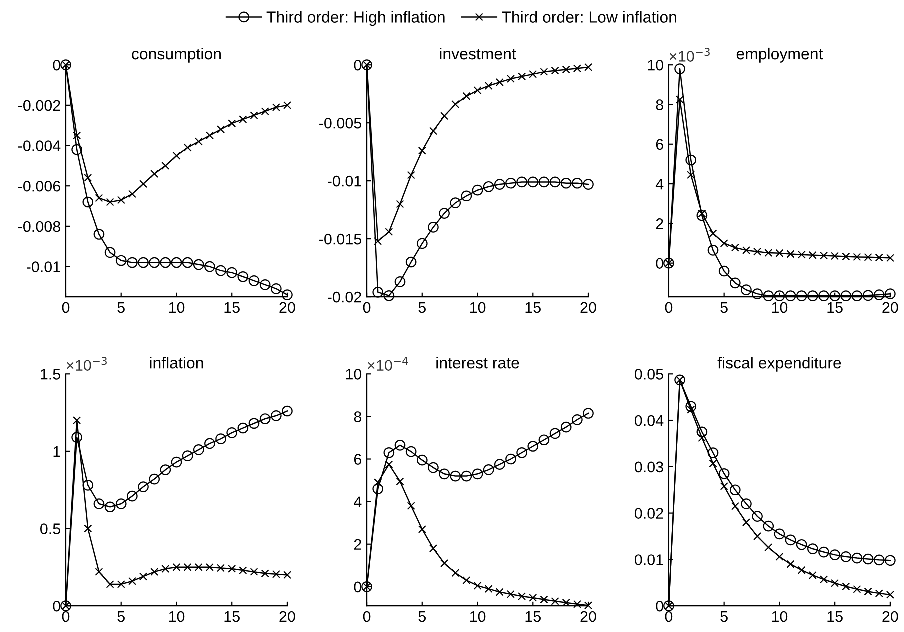  Describe the element at coordinates (39, 226) in the screenshot. I see `y-tick-label: -0.008` at that location.